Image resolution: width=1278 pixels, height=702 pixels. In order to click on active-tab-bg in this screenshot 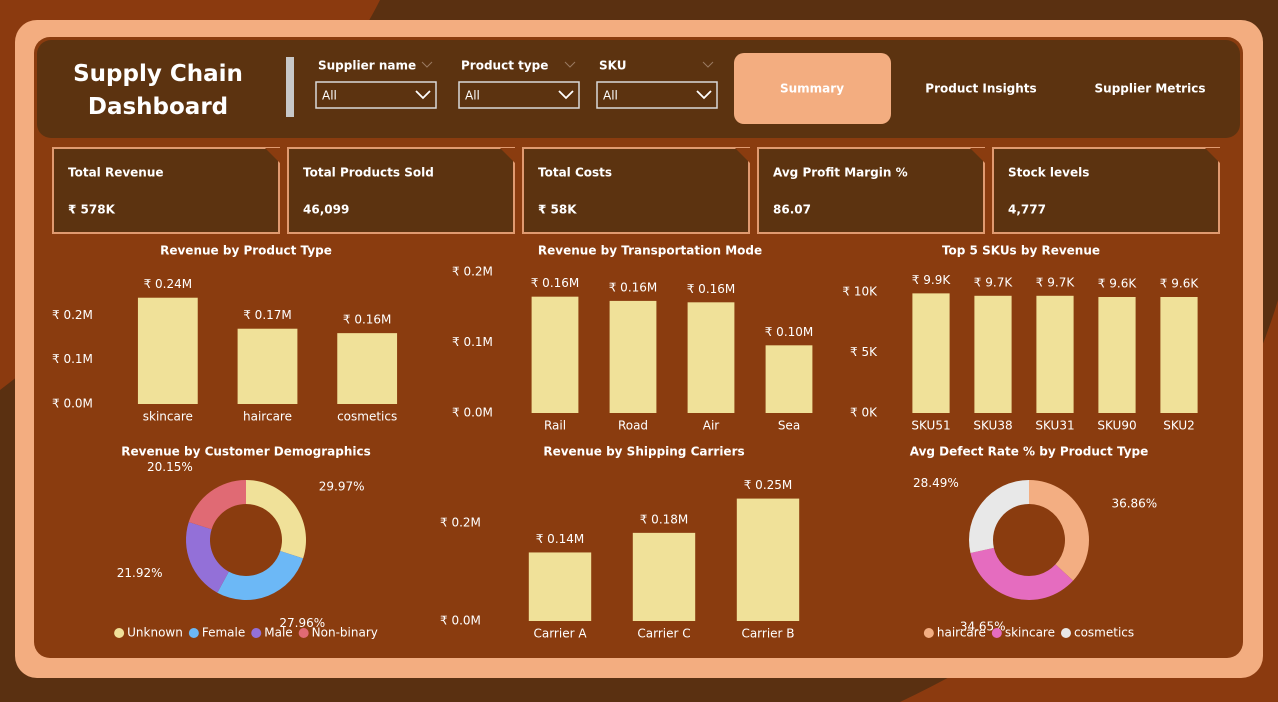, I will do `click(812, 88)`.